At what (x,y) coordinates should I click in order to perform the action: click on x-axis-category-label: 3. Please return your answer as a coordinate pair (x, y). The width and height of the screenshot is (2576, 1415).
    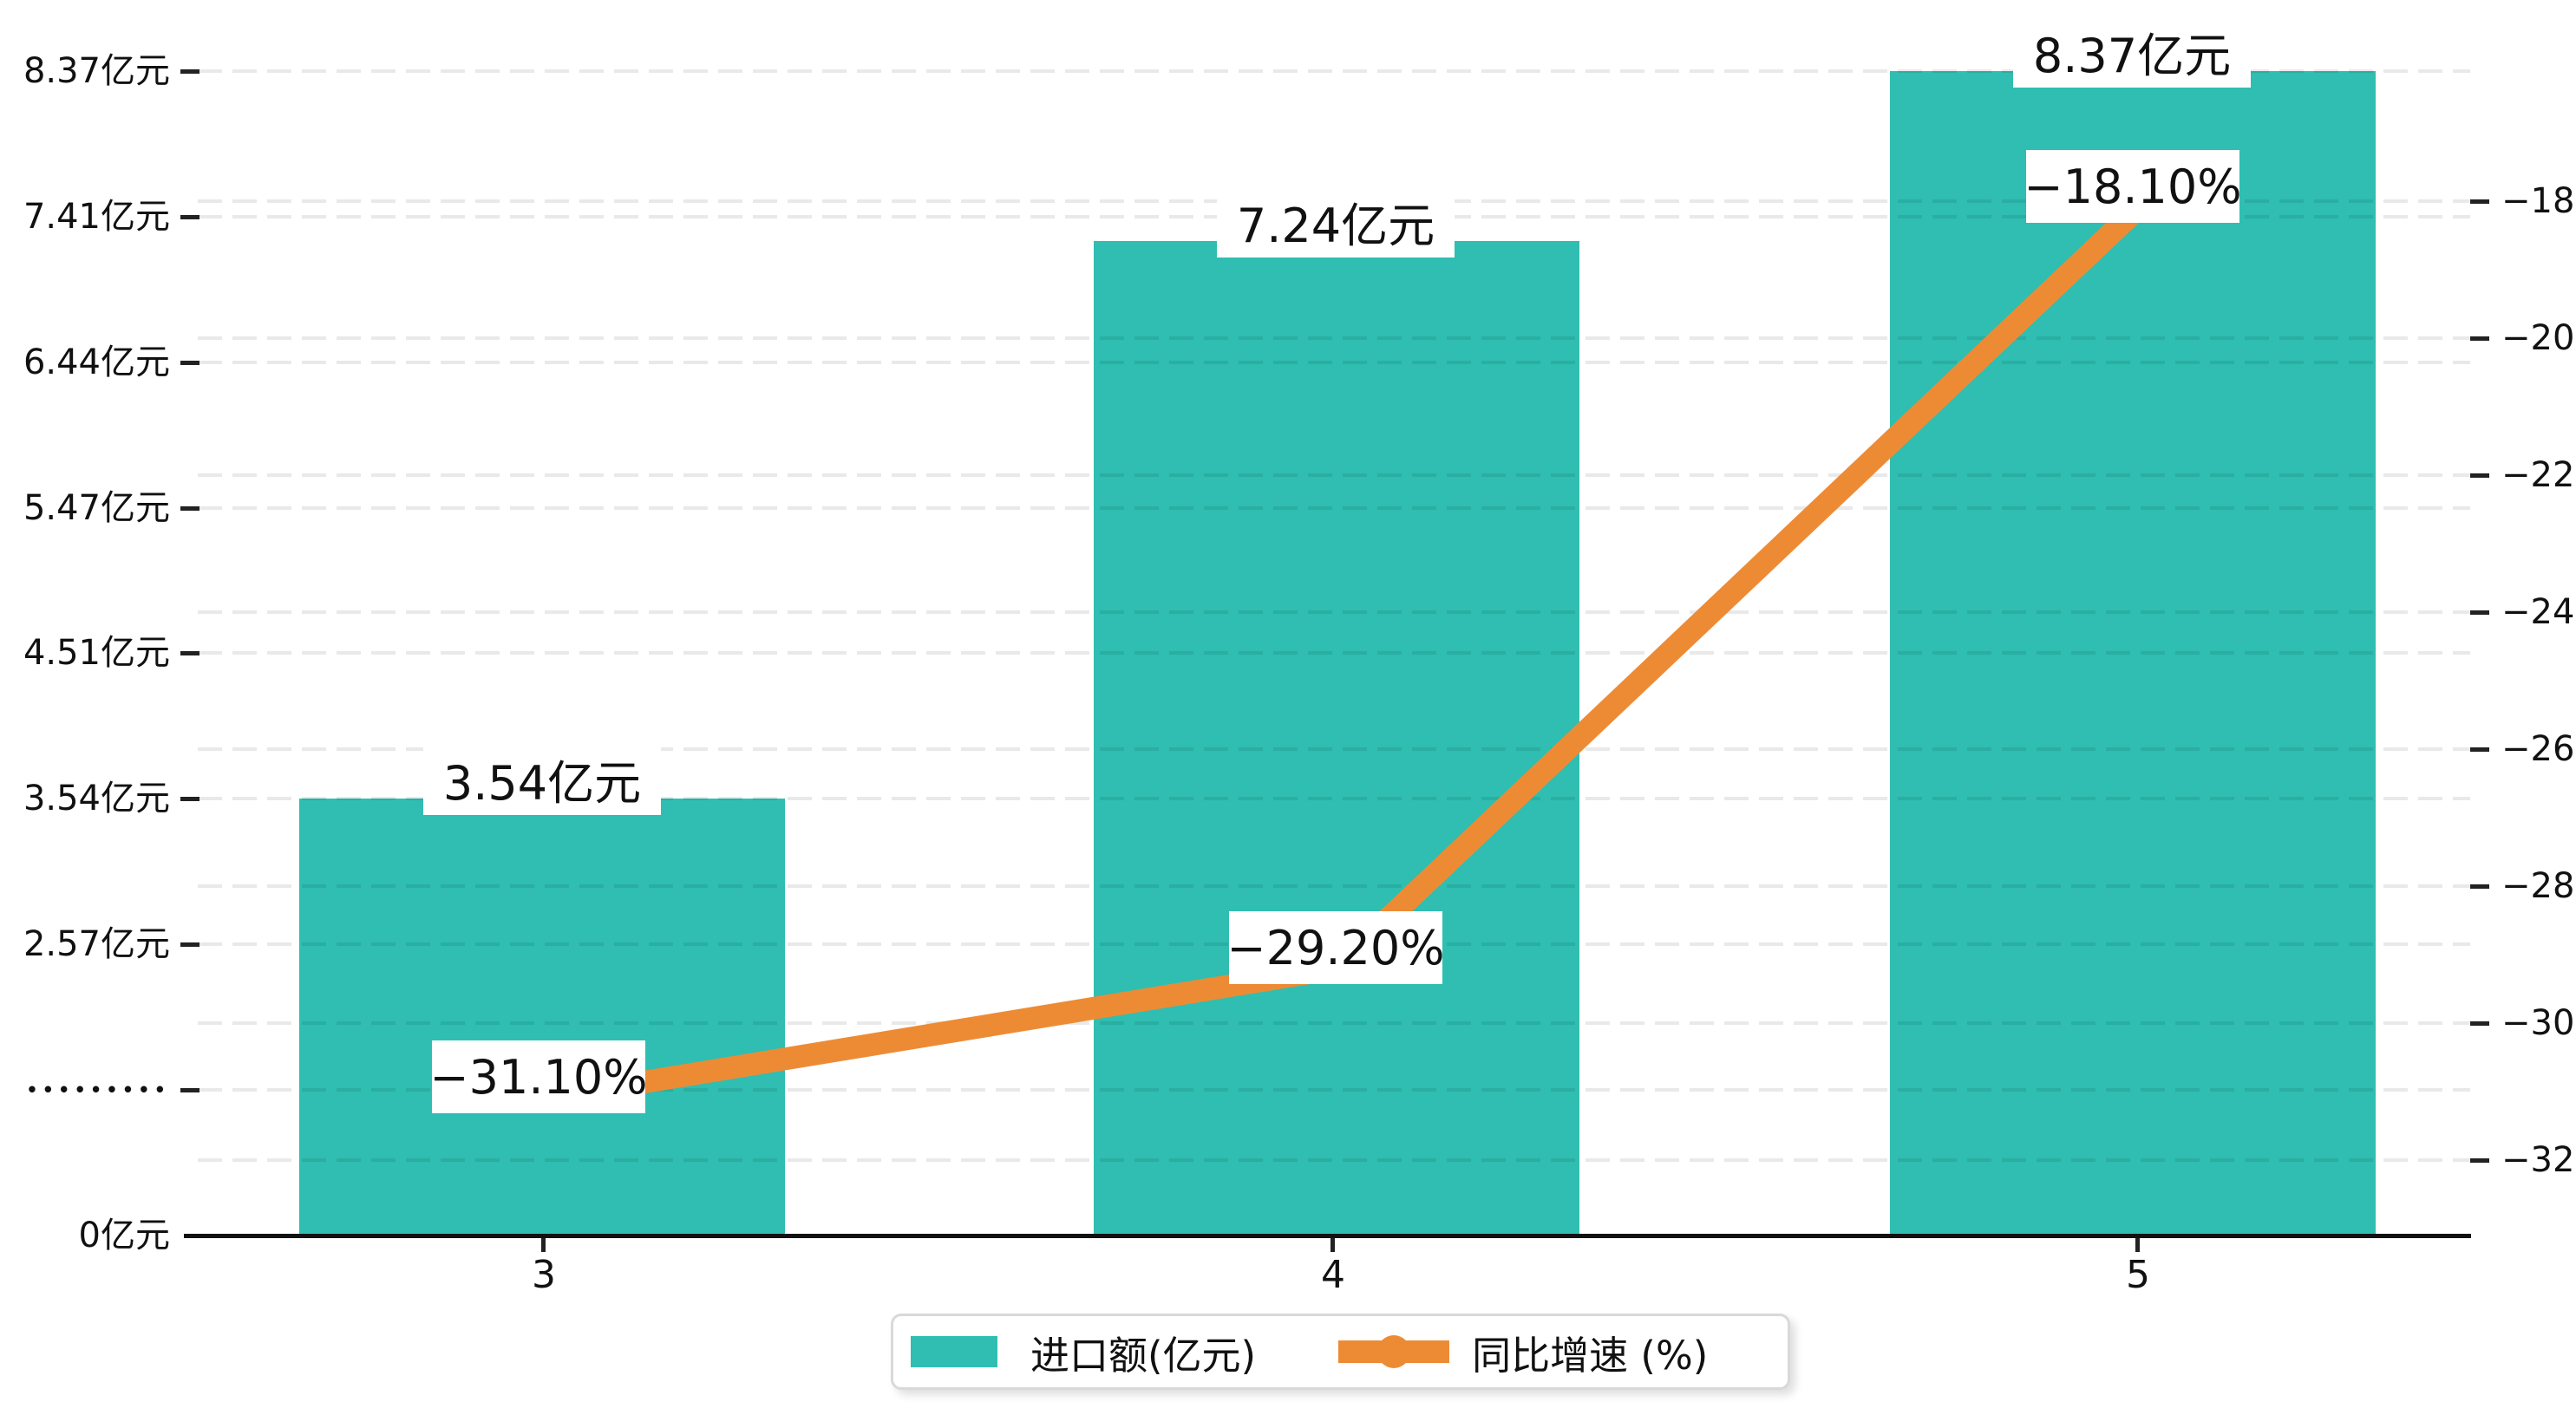
    Looking at the image, I should click on (544, 1275).